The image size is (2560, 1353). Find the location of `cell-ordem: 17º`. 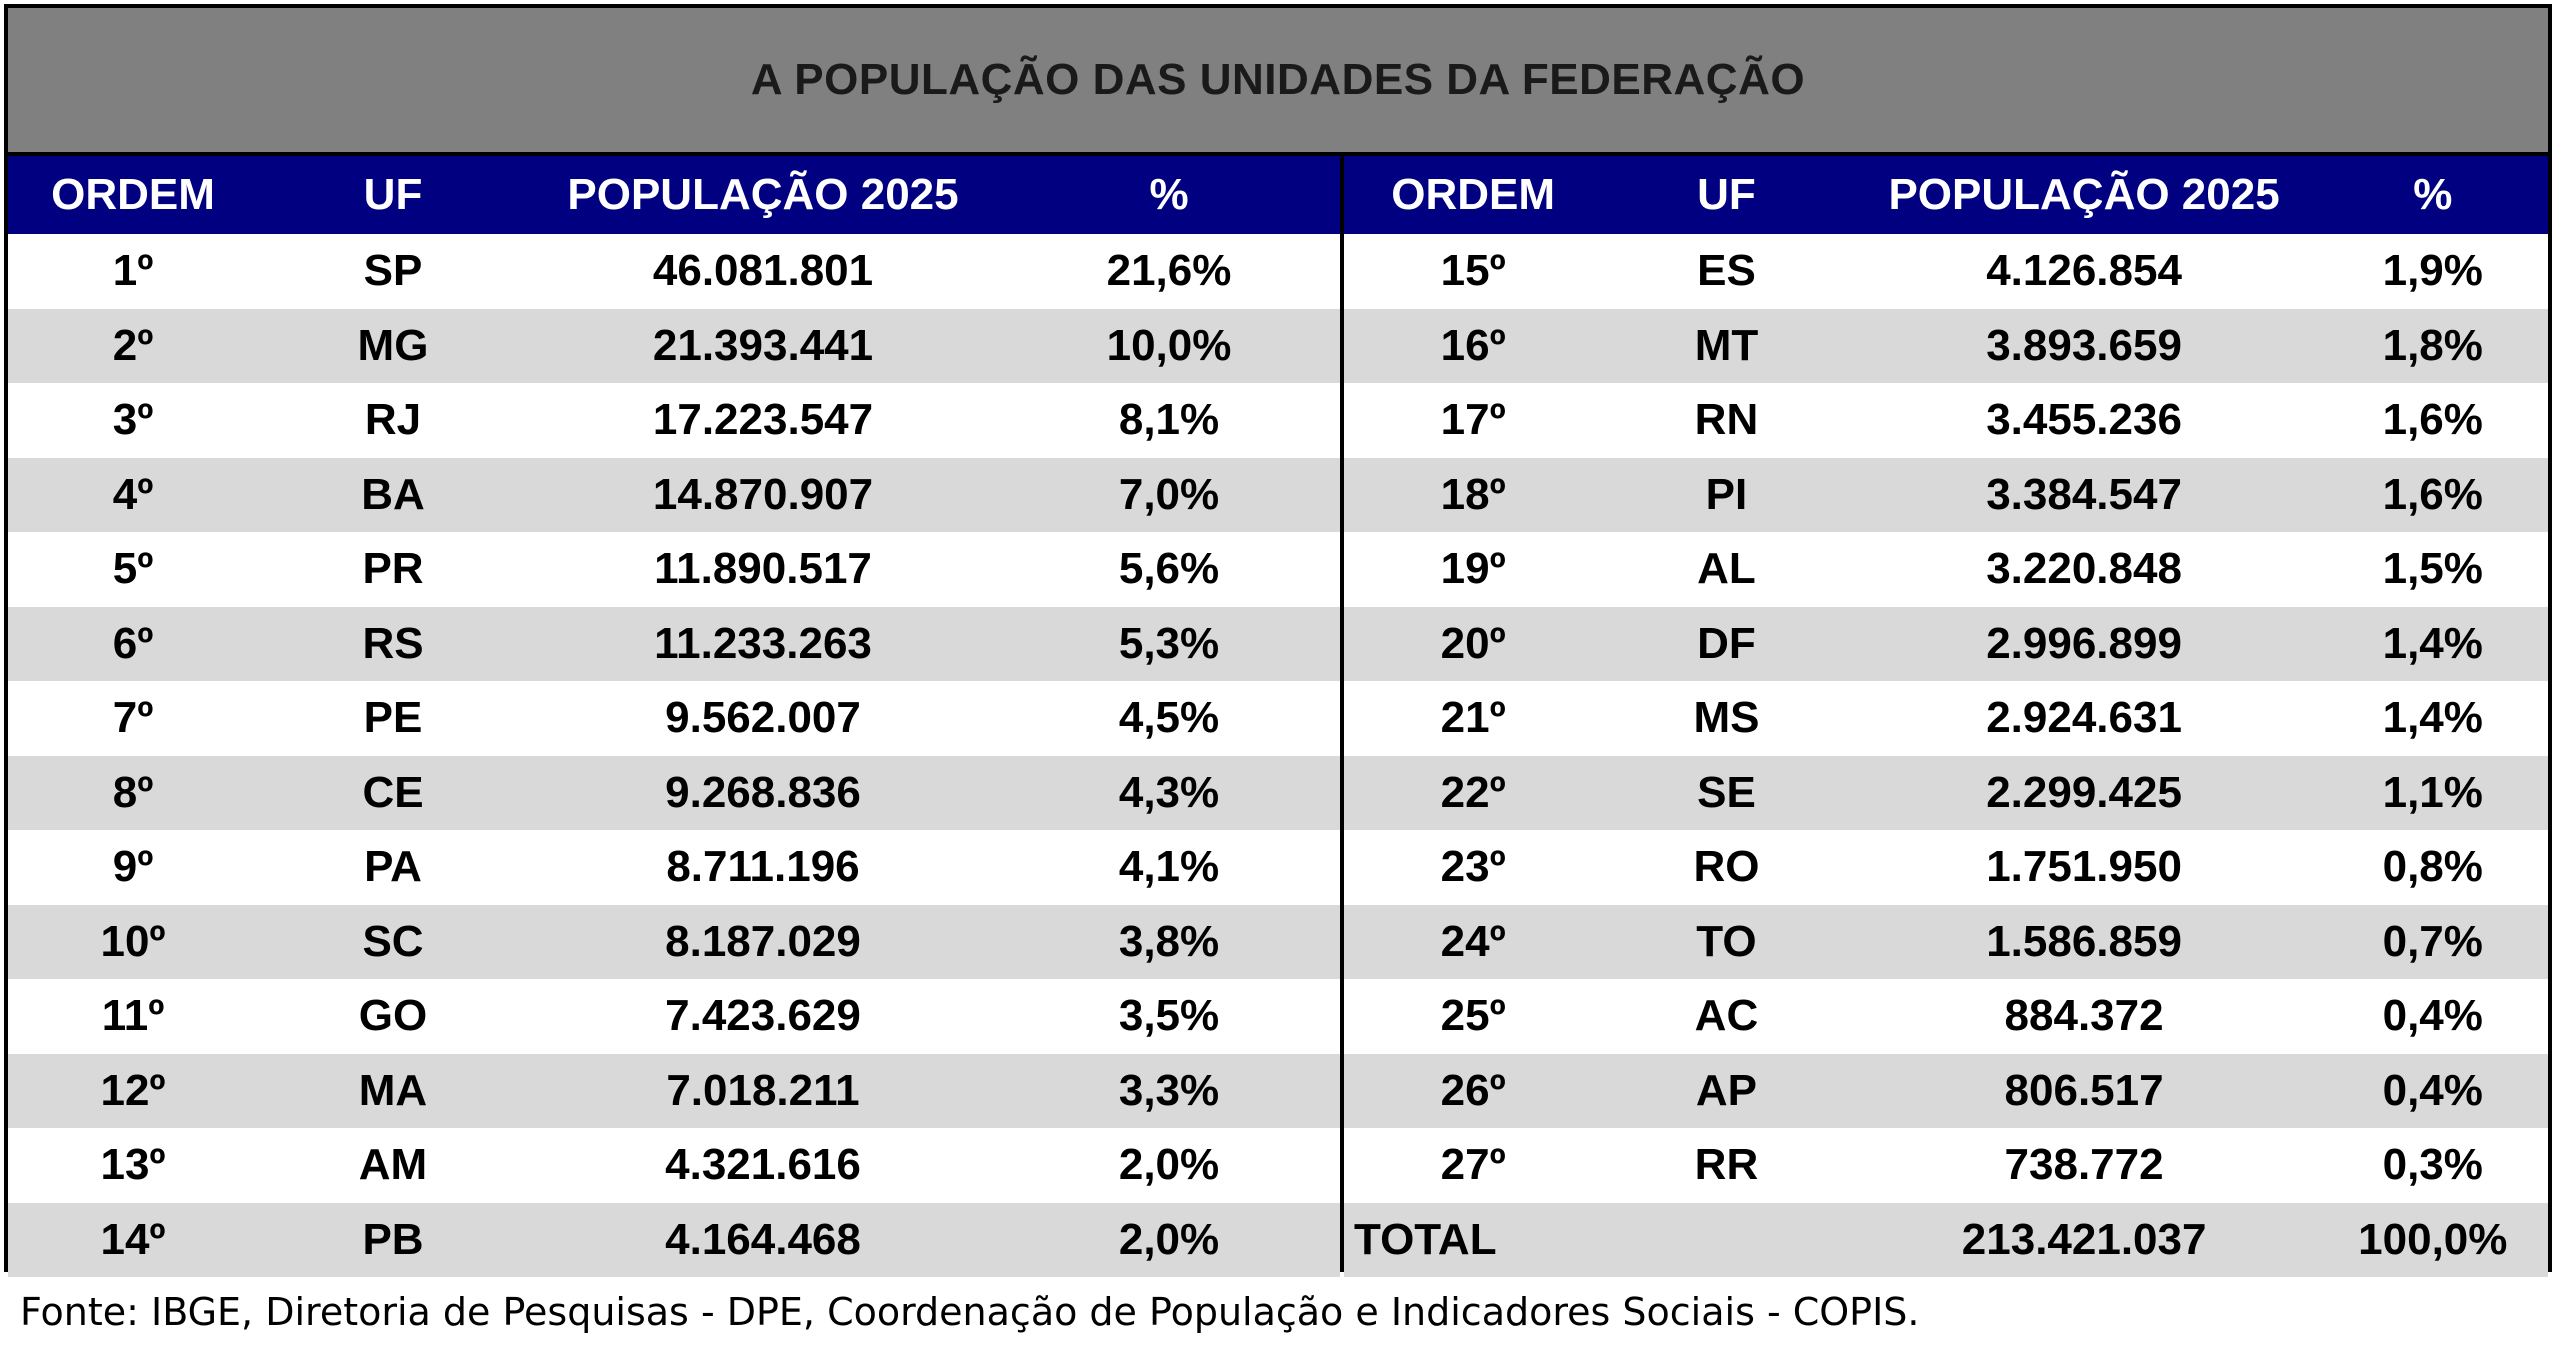

cell-ordem: 17º is located at coordinates (1473, 420).